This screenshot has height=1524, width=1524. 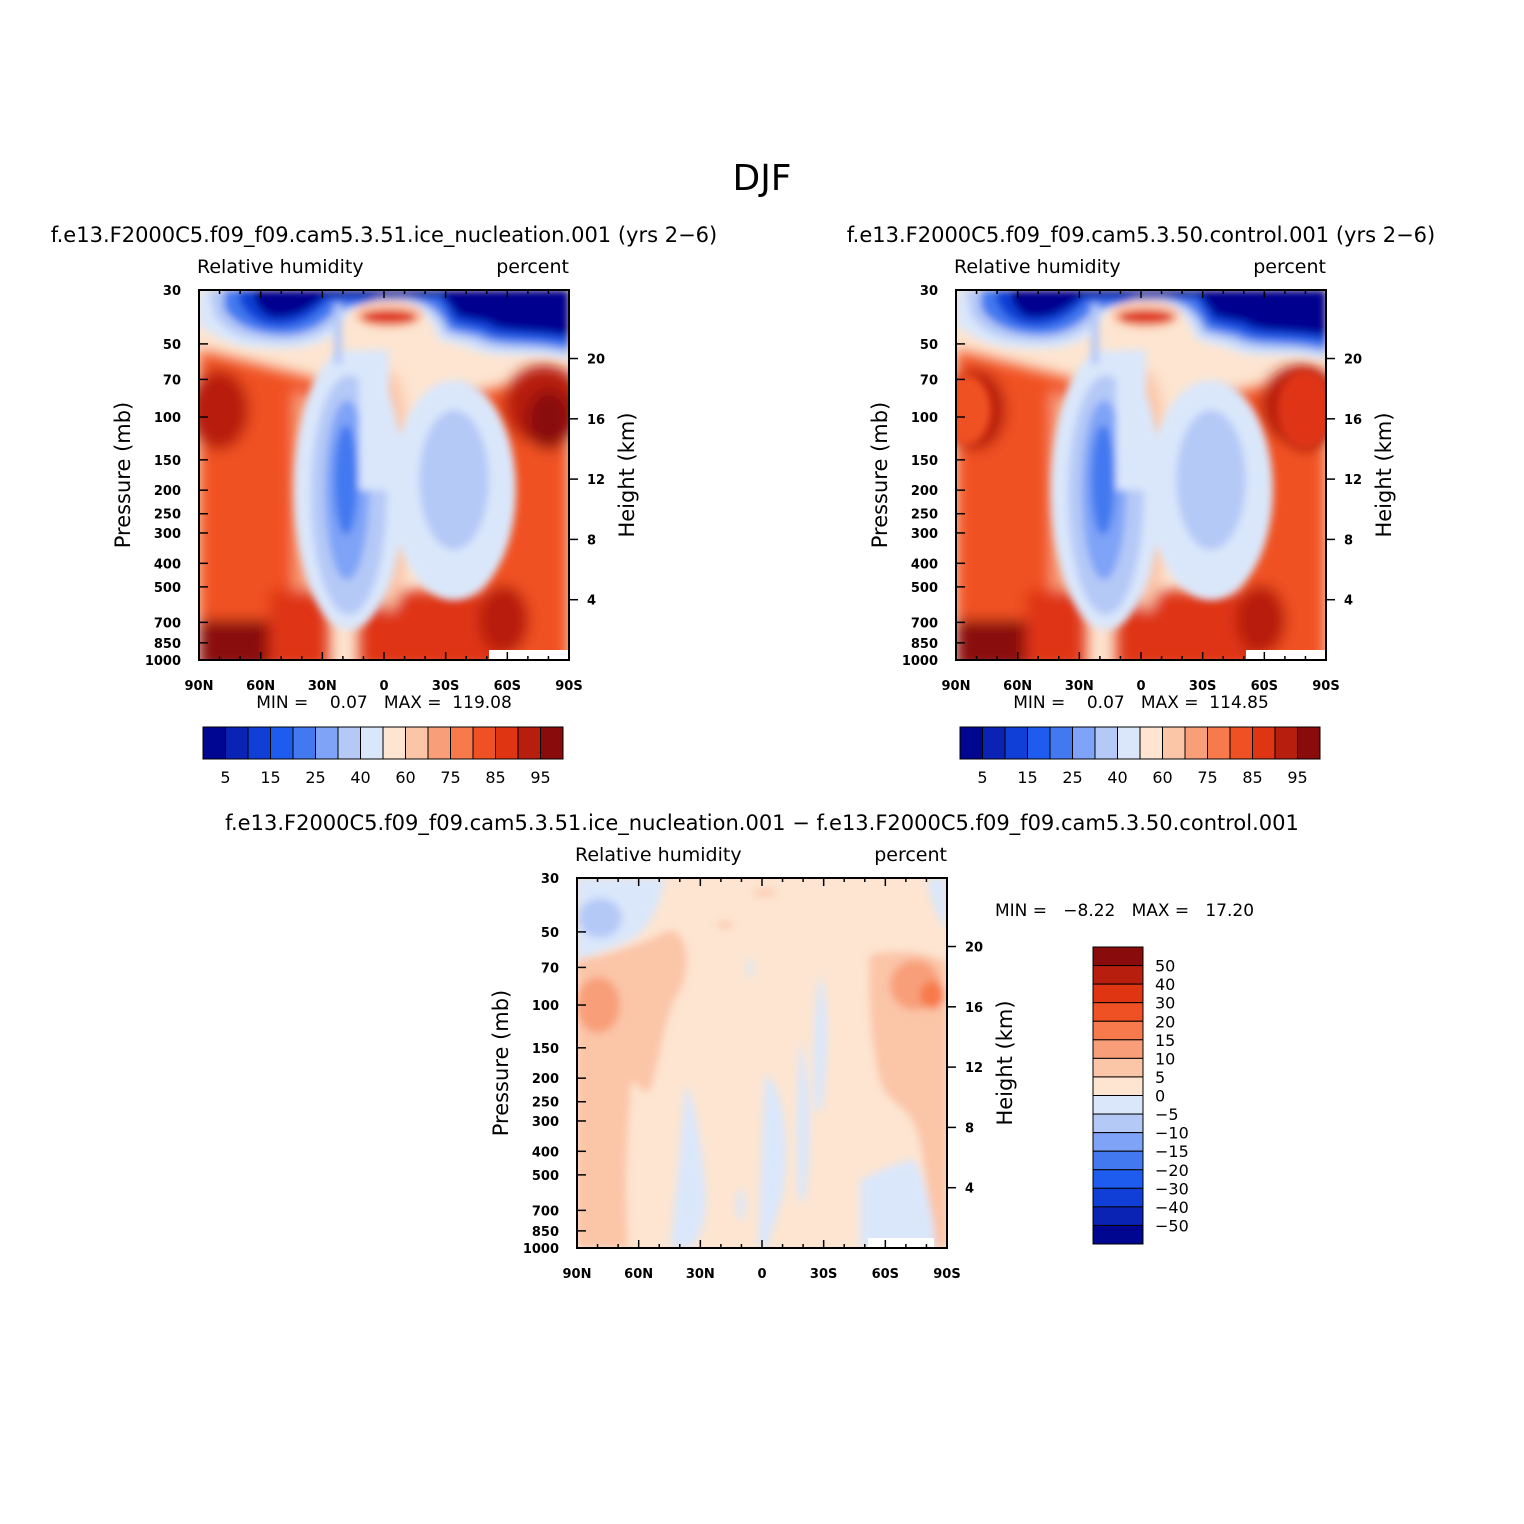 What do you see at coordinates (1297, 777) in the screenshot?
I see `colorbar-label: 95` at bounding box center [1297, 777].